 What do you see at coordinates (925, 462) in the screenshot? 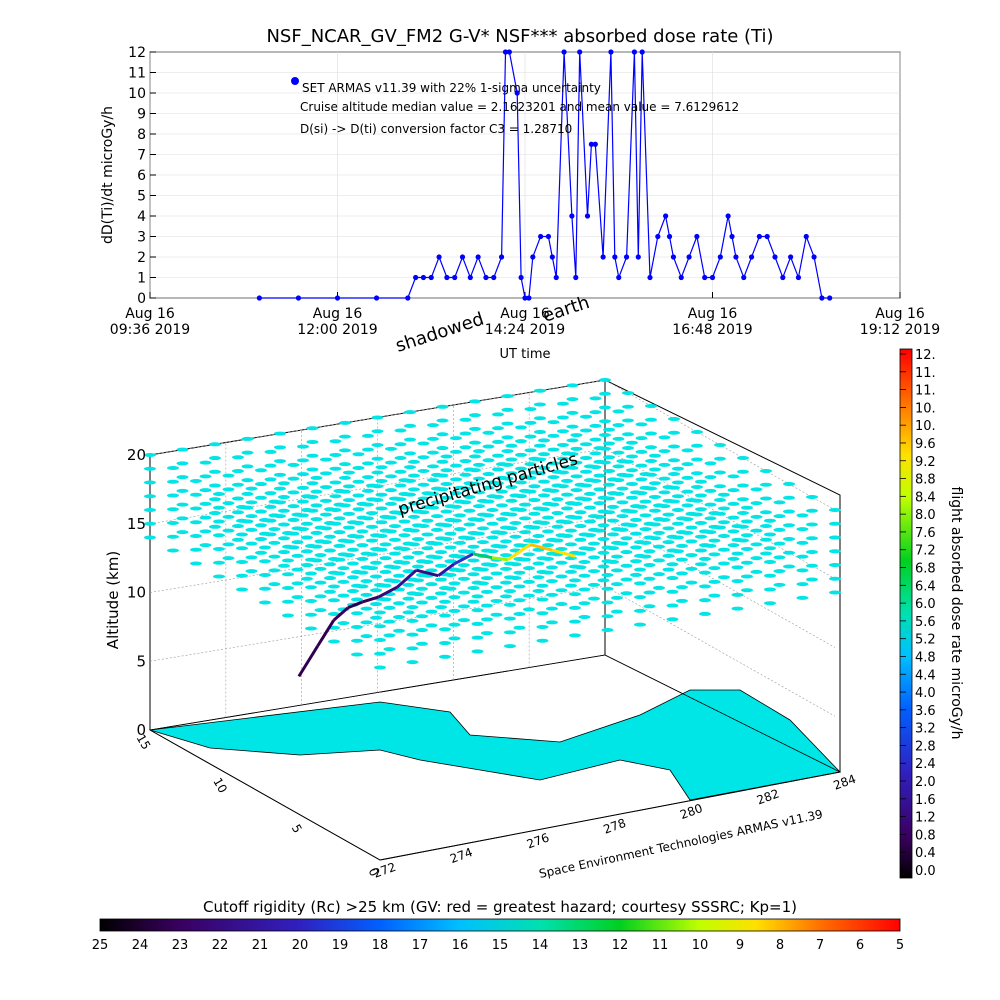
I see `dose-colorbar-tick: 9.2` at bounding box center [925, 462].